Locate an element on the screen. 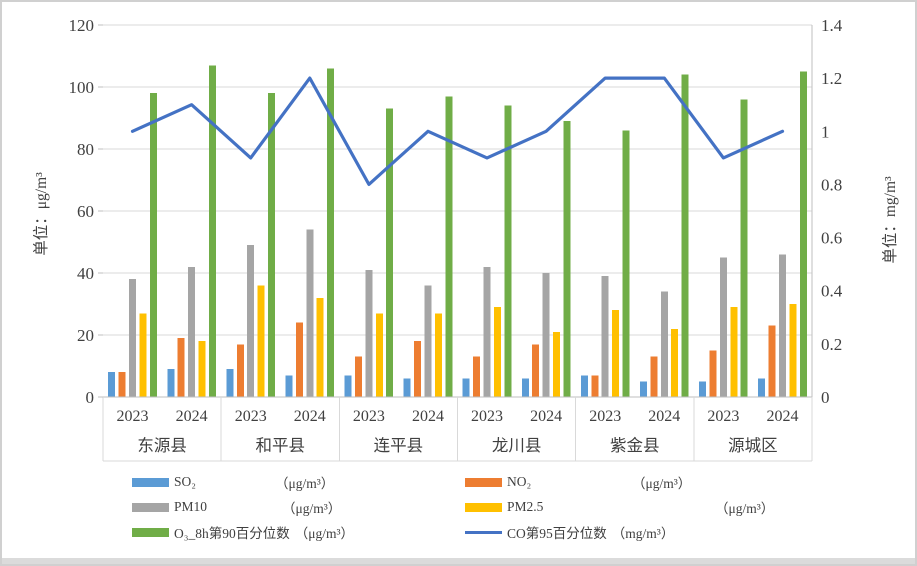 The height and width of the screenshot is (566, 917). legend-item-so2: SO₂ （μg/m³） is located at coordinates (298, 482).